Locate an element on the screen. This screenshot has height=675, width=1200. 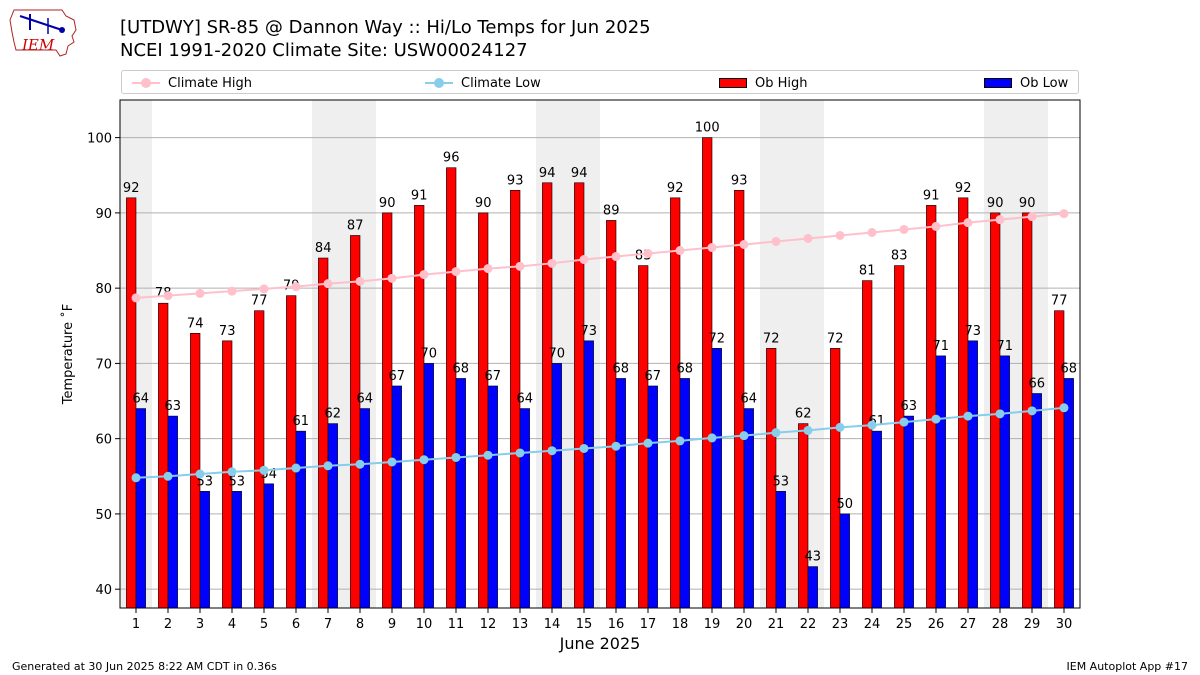
chart-subtitle: NCEI 1991-2020 Climate Site: USW00024127 is located at coordinates (324, 50).